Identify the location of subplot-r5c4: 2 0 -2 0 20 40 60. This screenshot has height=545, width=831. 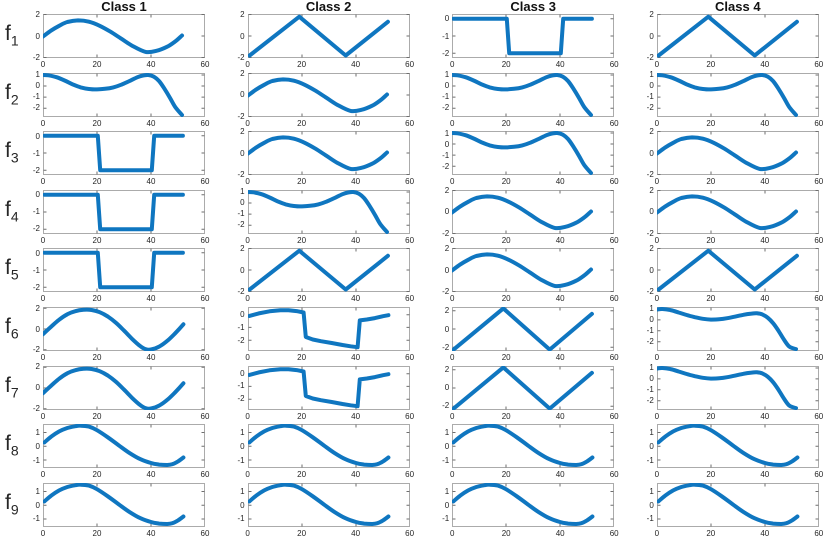
(726, 274).